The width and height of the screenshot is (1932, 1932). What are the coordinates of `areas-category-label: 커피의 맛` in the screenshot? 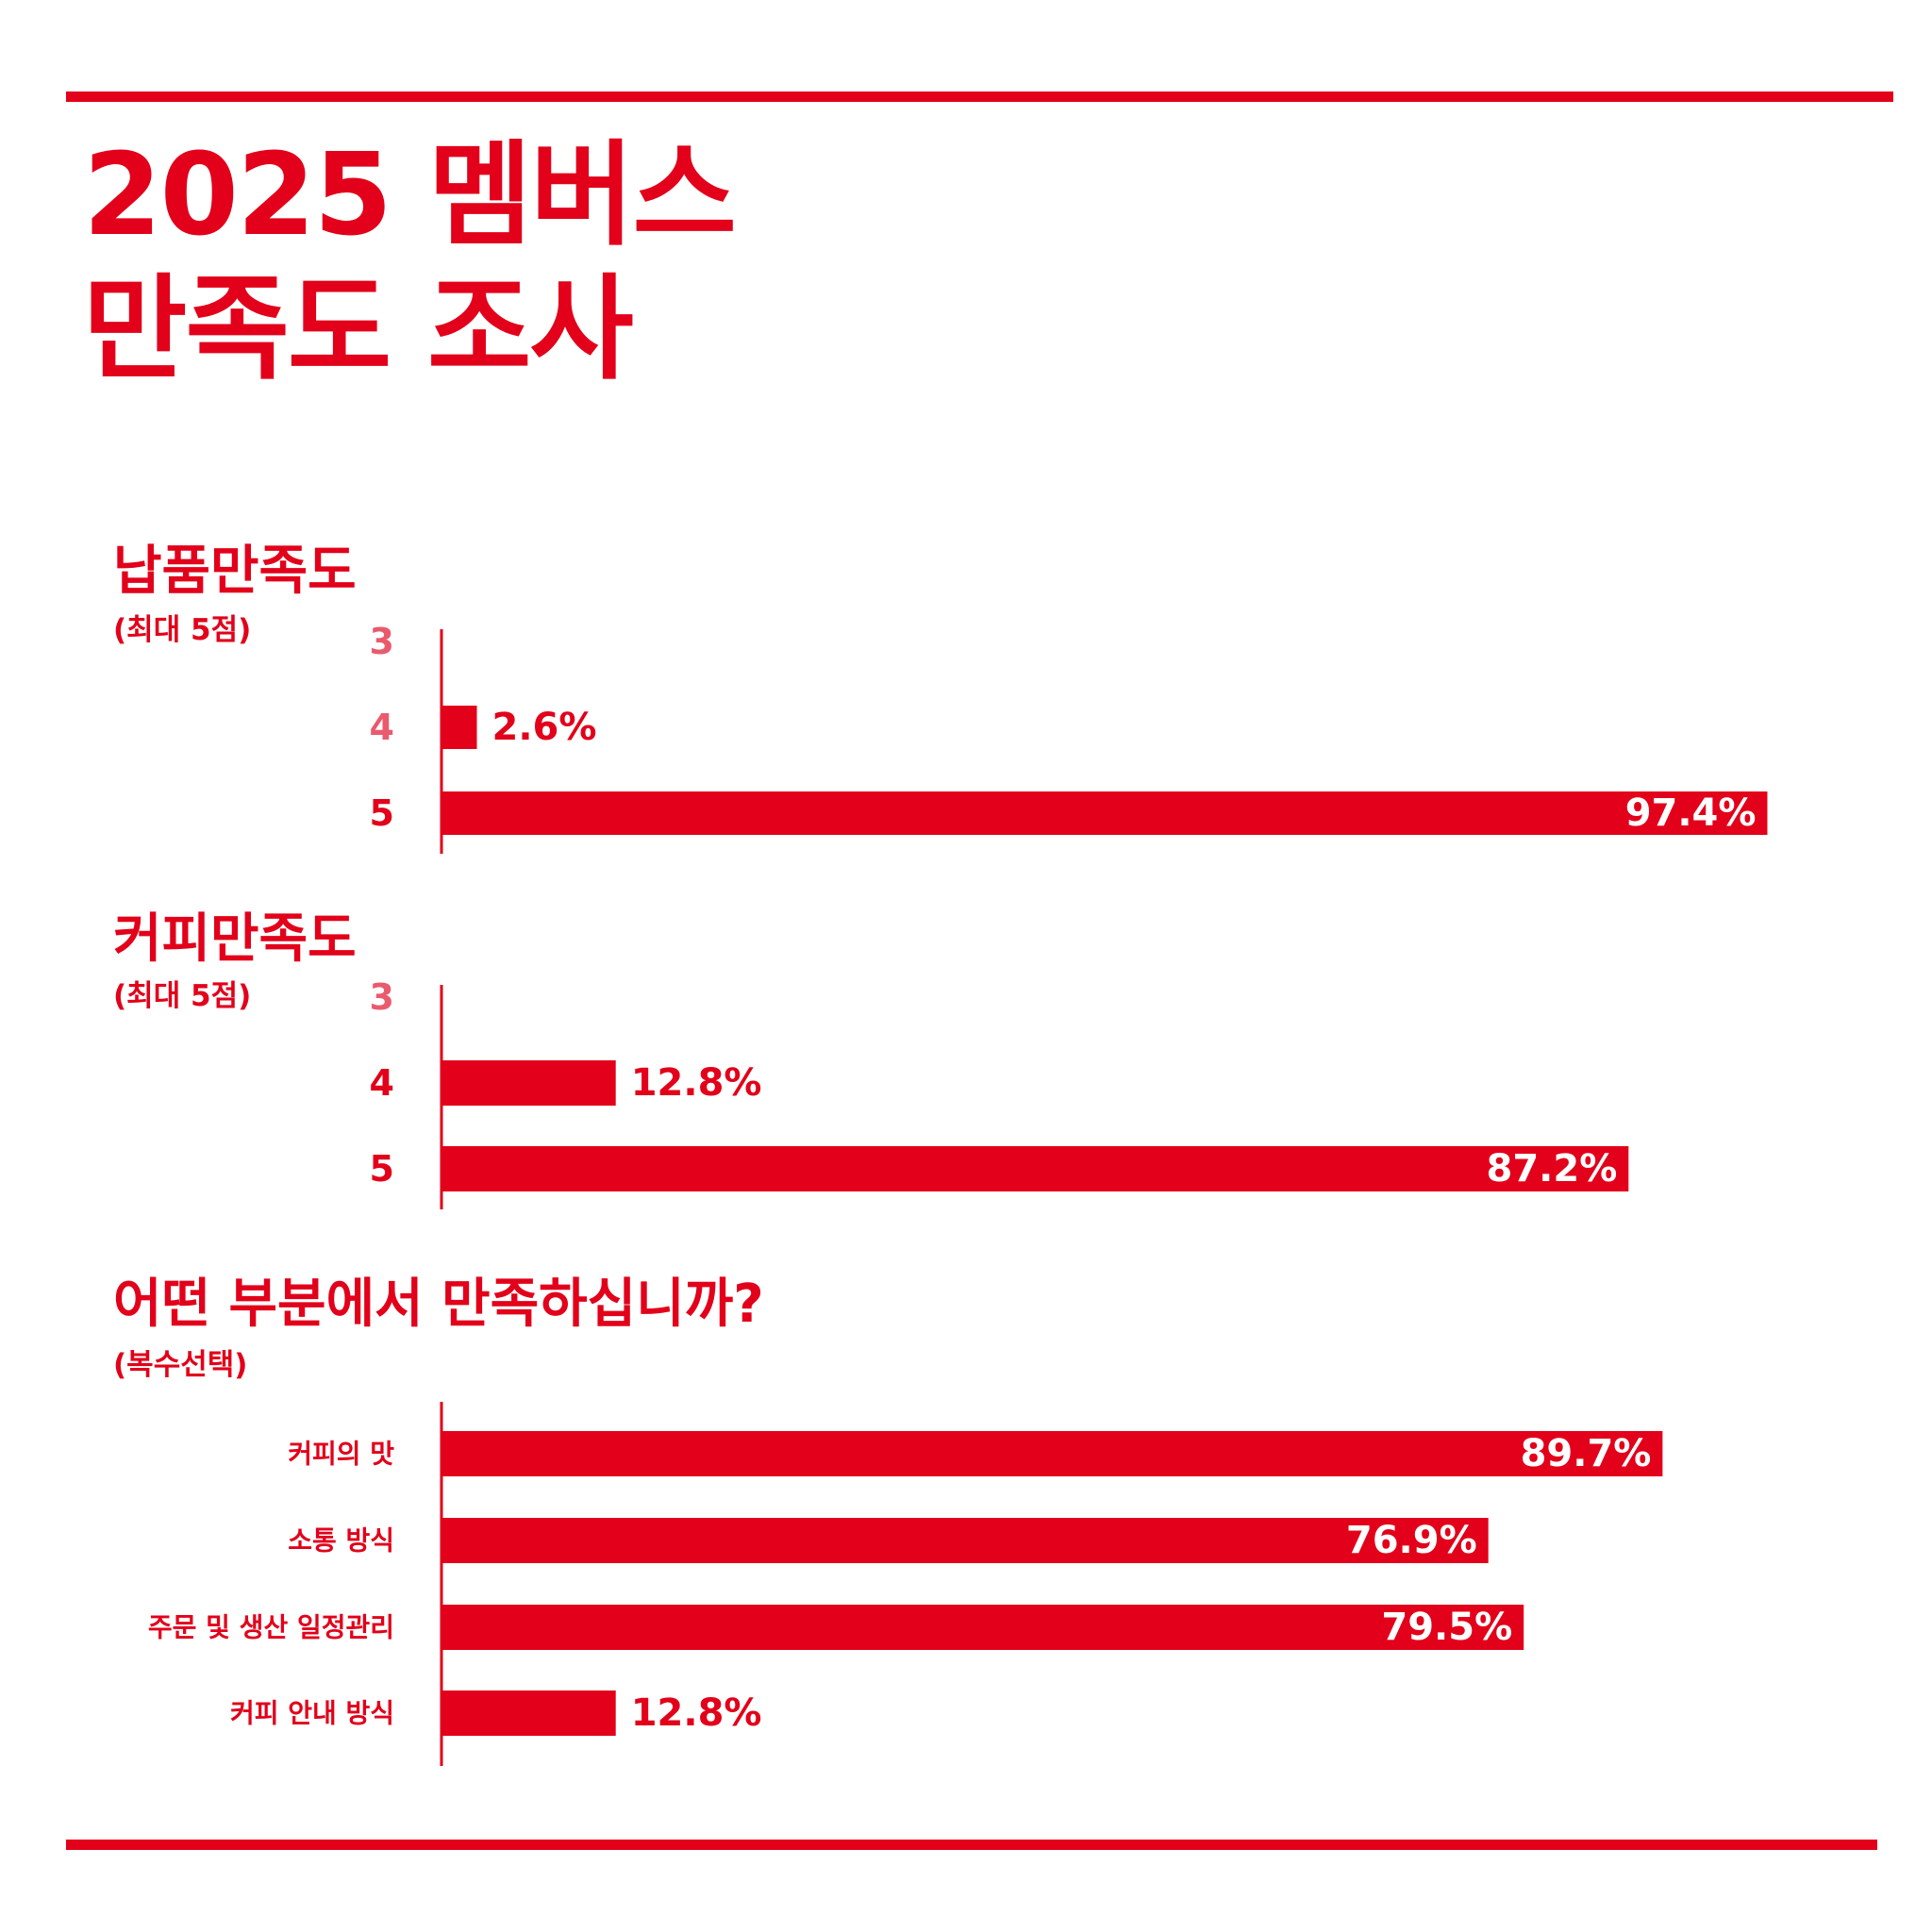 It's located at (341, 1454).